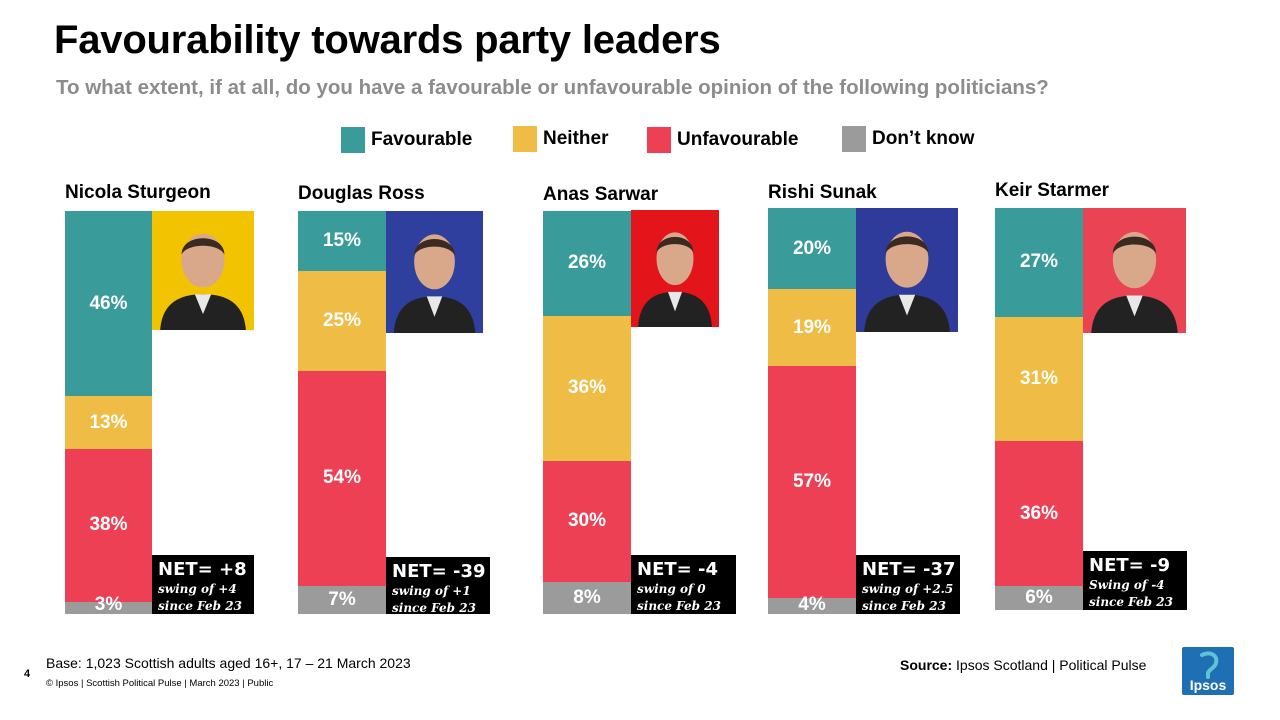  What do you see at coordinates (1127, 585) in the screenshot?
I see `net-swing: Swing of -4` at bounding box center [1127, 585].